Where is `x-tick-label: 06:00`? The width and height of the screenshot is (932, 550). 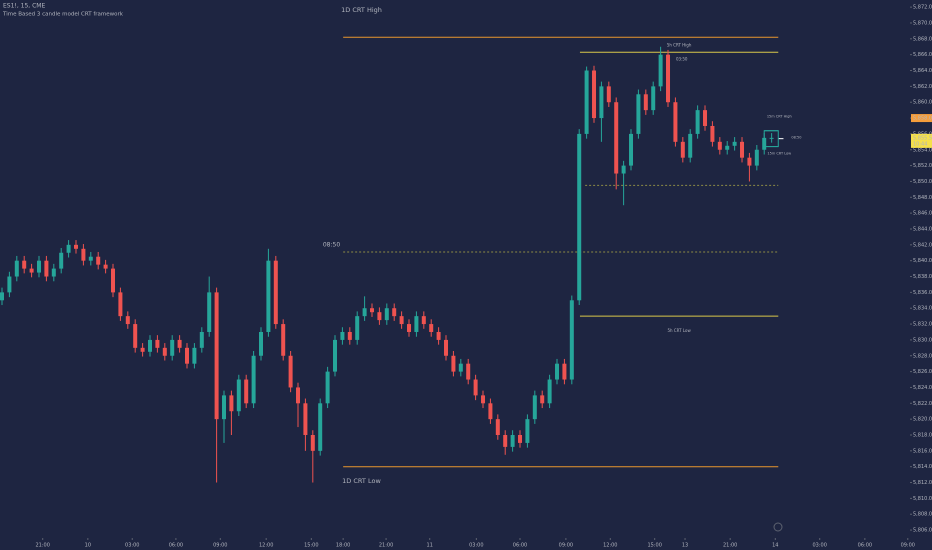
x-tick-label: 06:00 is located at coordinates (865, 546).